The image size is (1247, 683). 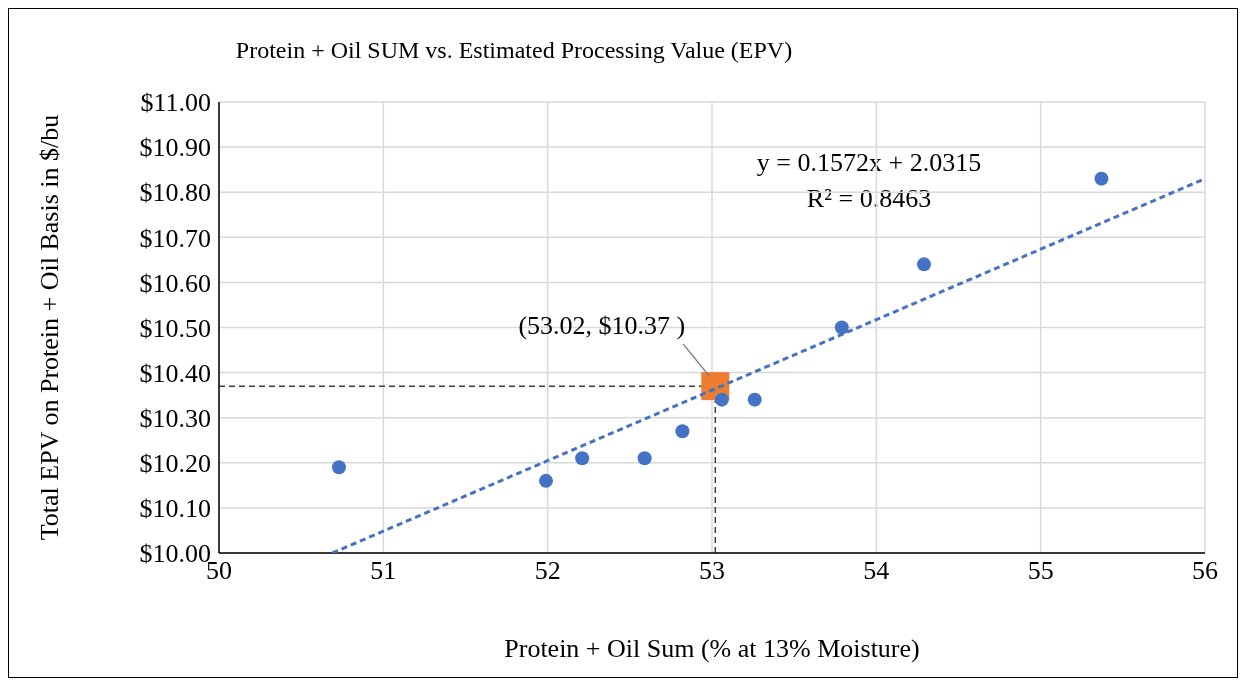 I want to click on y-tick-label: $10.40, so click(x=175, y=373).